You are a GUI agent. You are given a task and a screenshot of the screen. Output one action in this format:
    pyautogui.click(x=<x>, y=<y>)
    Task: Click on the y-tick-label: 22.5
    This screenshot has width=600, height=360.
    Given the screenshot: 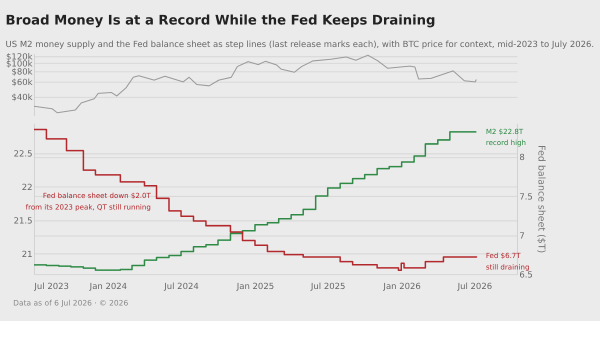 What is the action you would take?
    pyautogui.click(x=23, y=155)
    